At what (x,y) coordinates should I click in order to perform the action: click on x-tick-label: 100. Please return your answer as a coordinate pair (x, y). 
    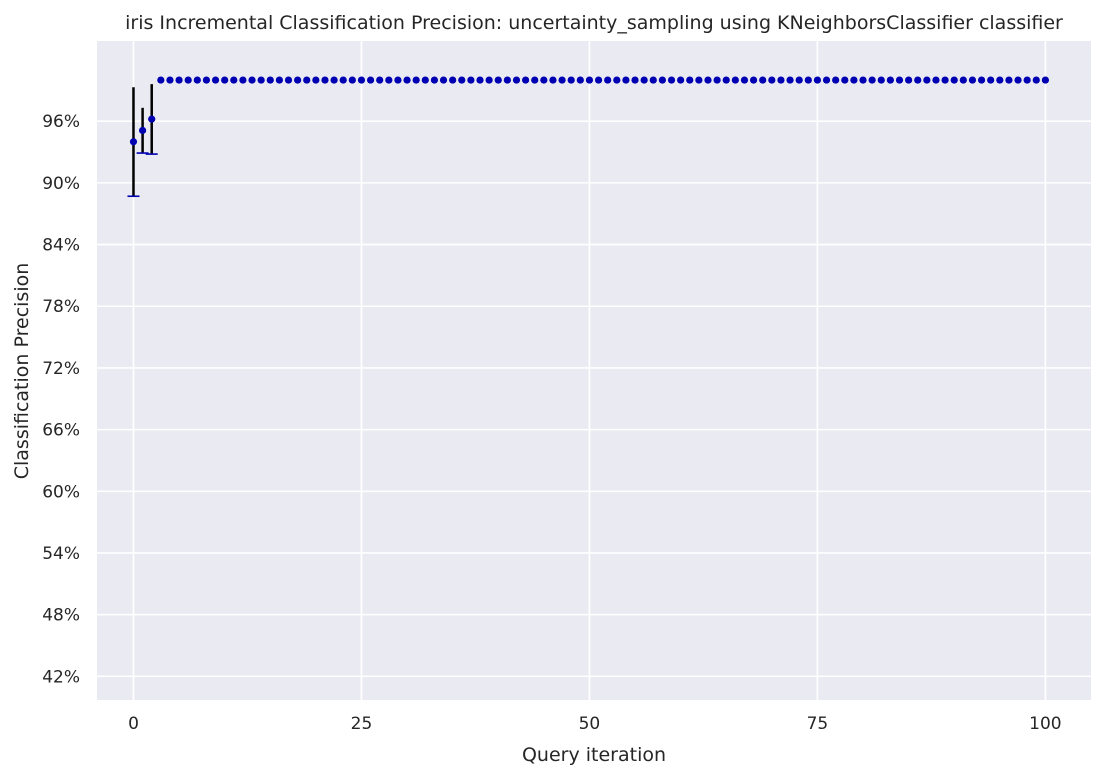
    Looking at the image, I should click on (1045, 724).